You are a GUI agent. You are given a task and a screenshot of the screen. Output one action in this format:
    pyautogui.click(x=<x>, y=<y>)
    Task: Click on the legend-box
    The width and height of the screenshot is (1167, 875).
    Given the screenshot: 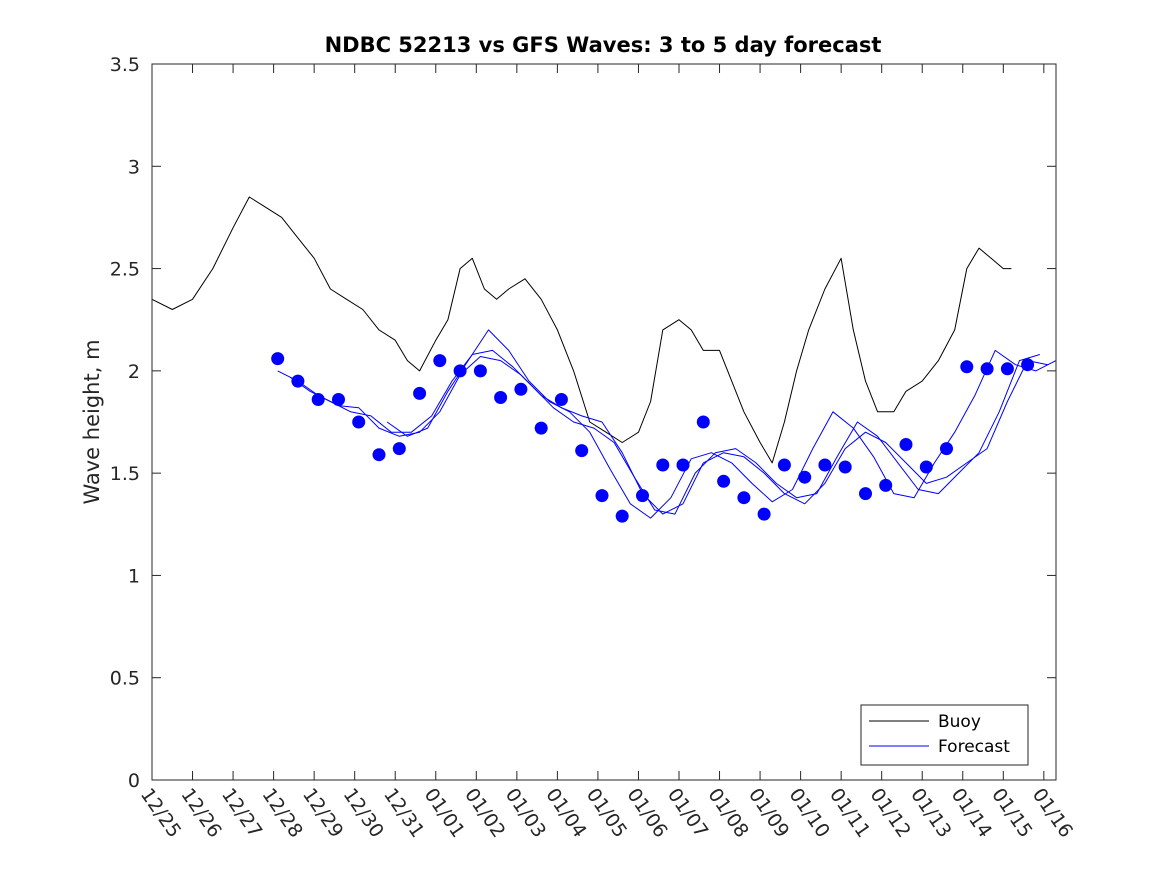 What is the action you would take?
    pyautogui.click(x=944, y=735)
    